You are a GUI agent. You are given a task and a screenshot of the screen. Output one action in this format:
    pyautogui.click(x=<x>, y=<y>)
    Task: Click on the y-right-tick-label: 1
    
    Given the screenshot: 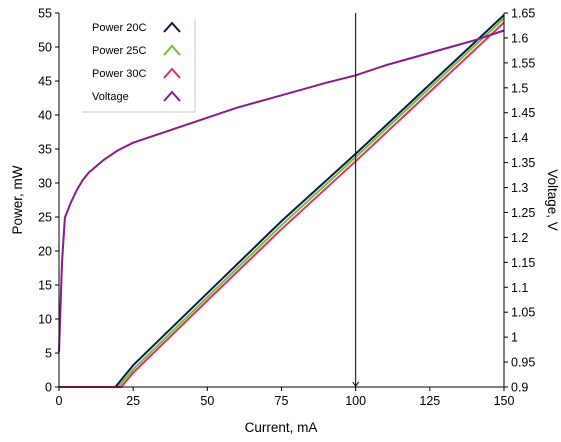 What is the action you would take?
    pyautogui.click(x=514, y=338)
    